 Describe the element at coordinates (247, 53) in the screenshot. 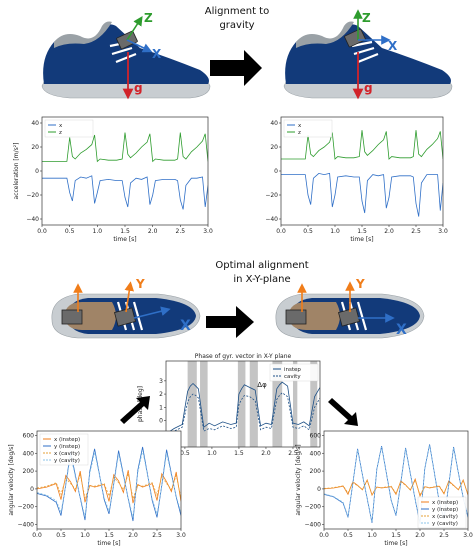

I see `gravity-section: Alignment to gravity Z X g Z X` at that location.